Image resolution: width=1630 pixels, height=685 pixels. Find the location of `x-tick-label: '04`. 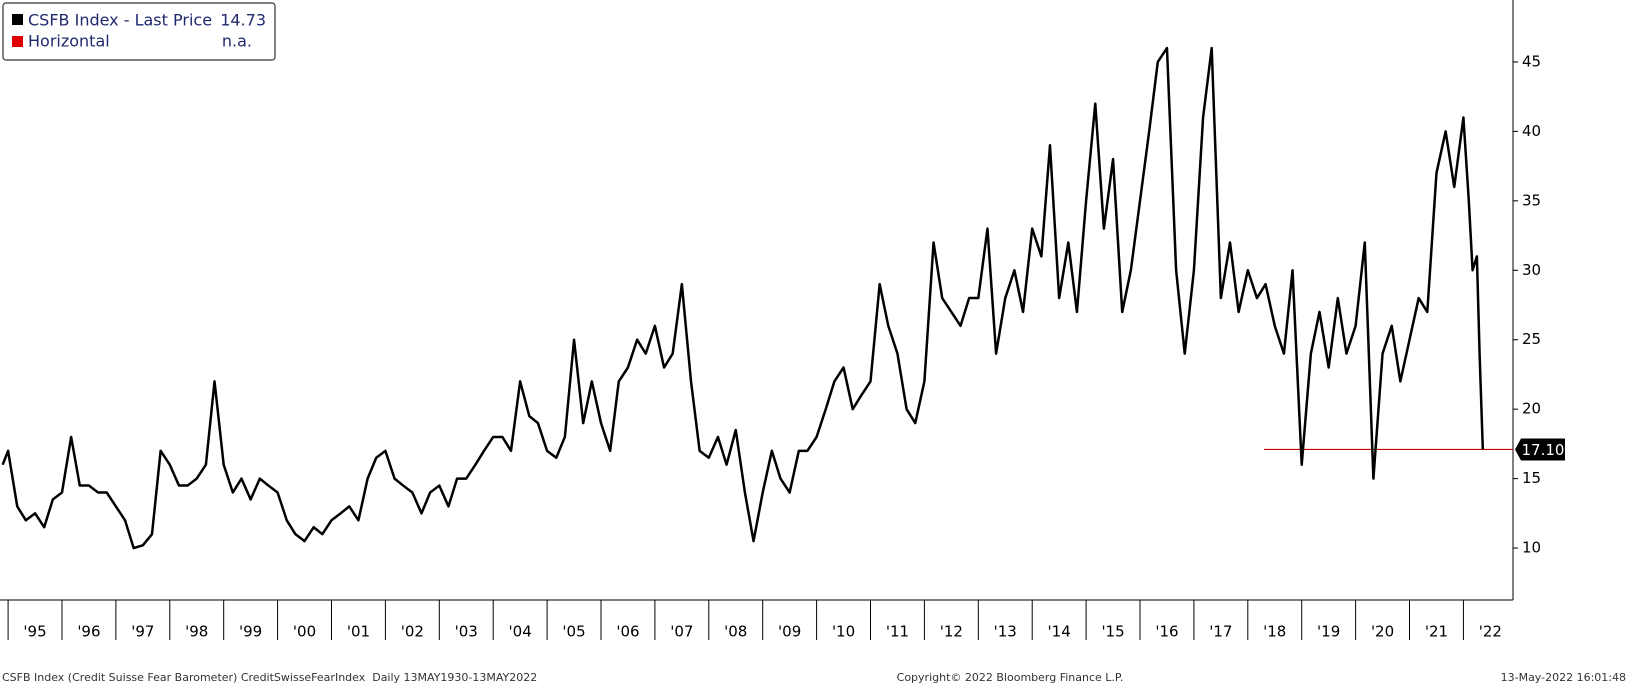

x-tick-label: '04 is located at coordinates (520, 632).